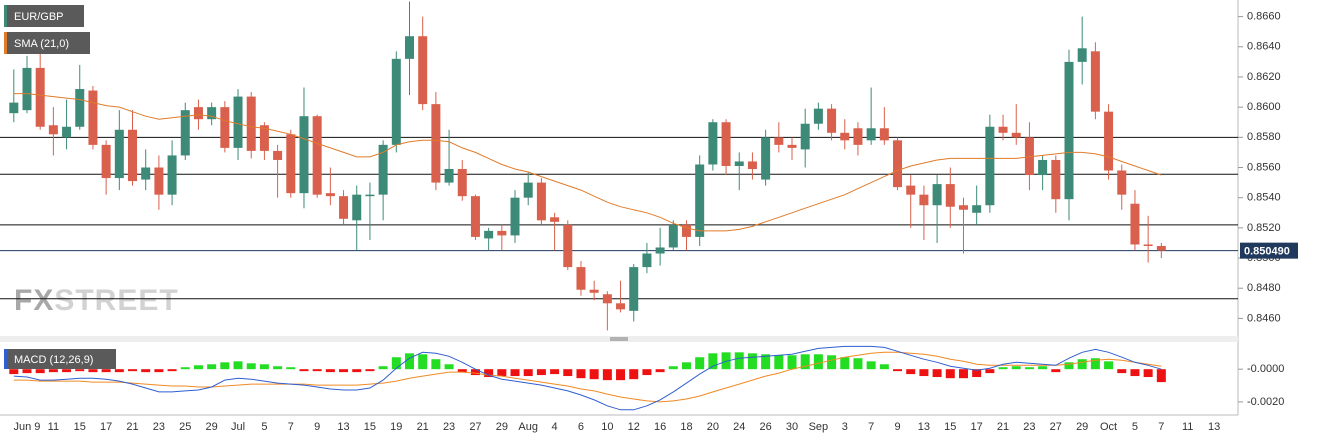  Describe the element at coordinates (766, 427) in the screenshot. I see `x-tick-label: 26` at that location.